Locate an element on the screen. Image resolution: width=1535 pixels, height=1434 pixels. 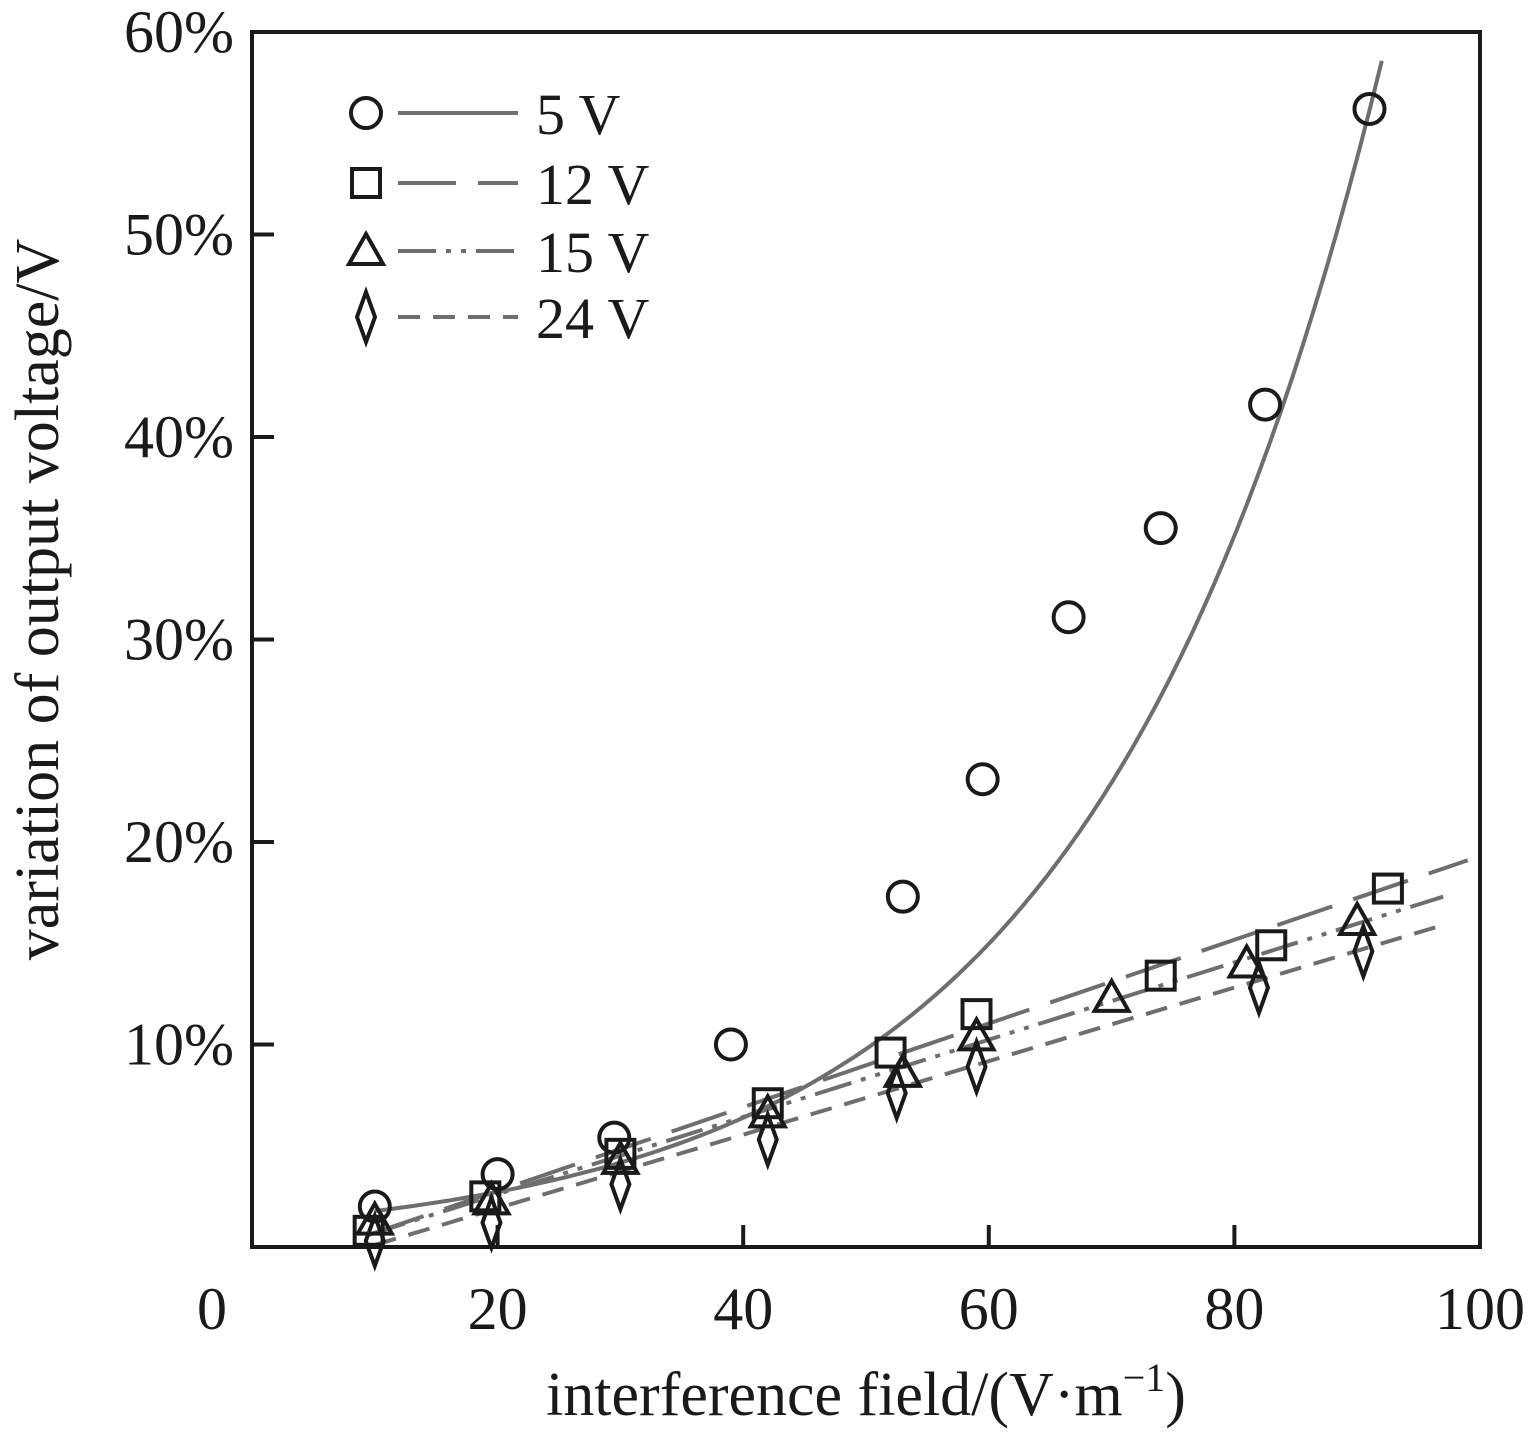
x-tick-label: 40 is located at coordinates (743, 1309).